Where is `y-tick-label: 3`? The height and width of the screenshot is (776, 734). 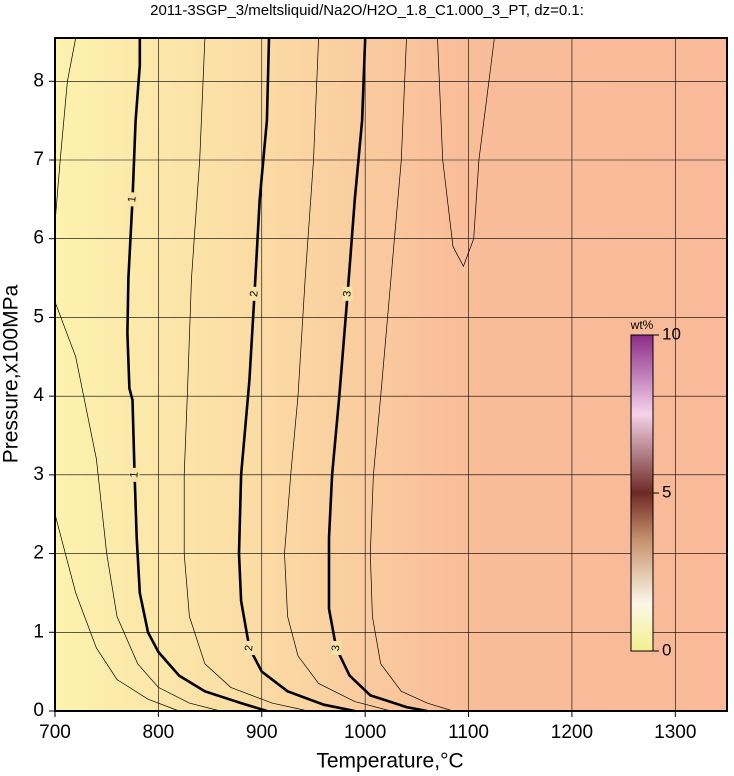 y-tick-label: 3 is located at coordinates (38, 474).